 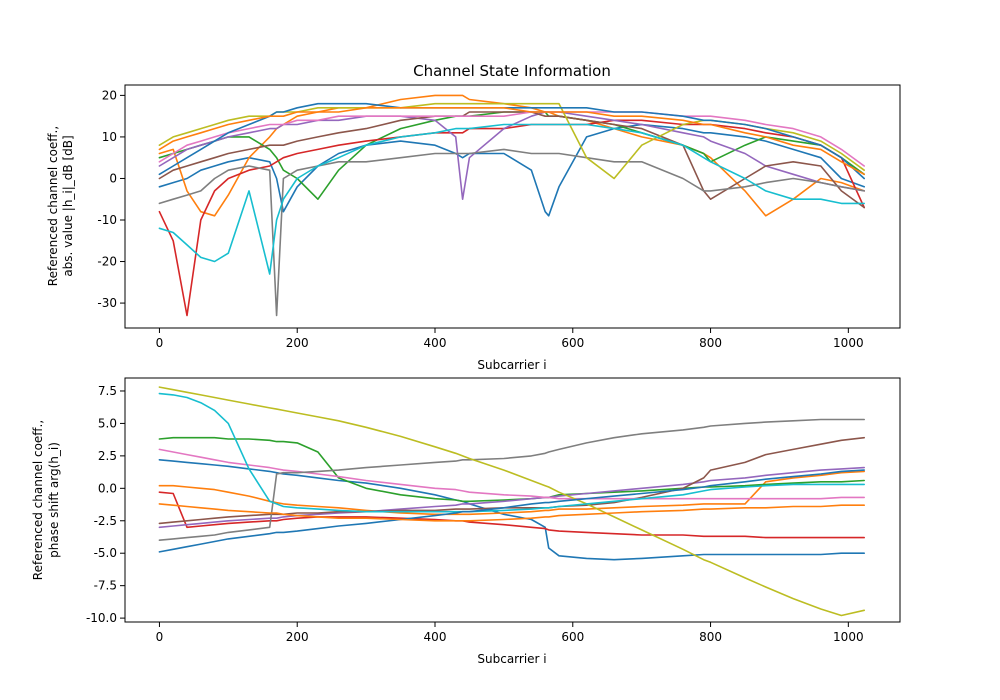 What do you see at coordinates (160, 343) in the screenshot?
I see `magnitude-x-tick-label: 0` at bounding box center [160, 343].